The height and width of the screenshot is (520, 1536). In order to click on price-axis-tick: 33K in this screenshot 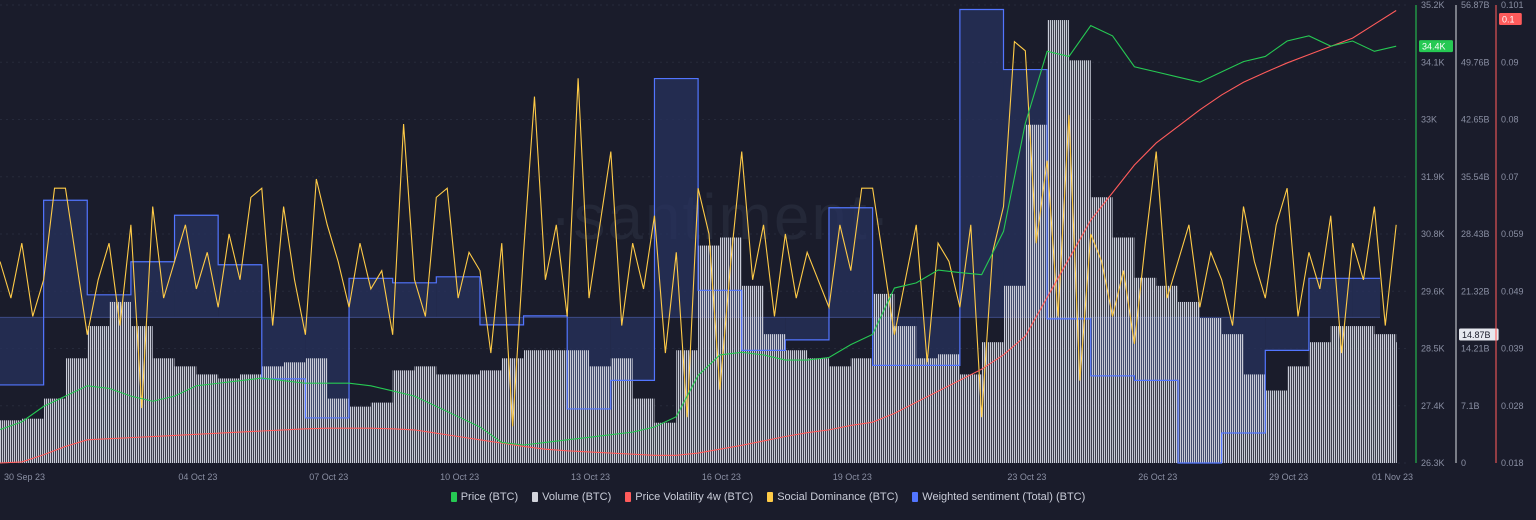, I will do `click(1429, 120)`.